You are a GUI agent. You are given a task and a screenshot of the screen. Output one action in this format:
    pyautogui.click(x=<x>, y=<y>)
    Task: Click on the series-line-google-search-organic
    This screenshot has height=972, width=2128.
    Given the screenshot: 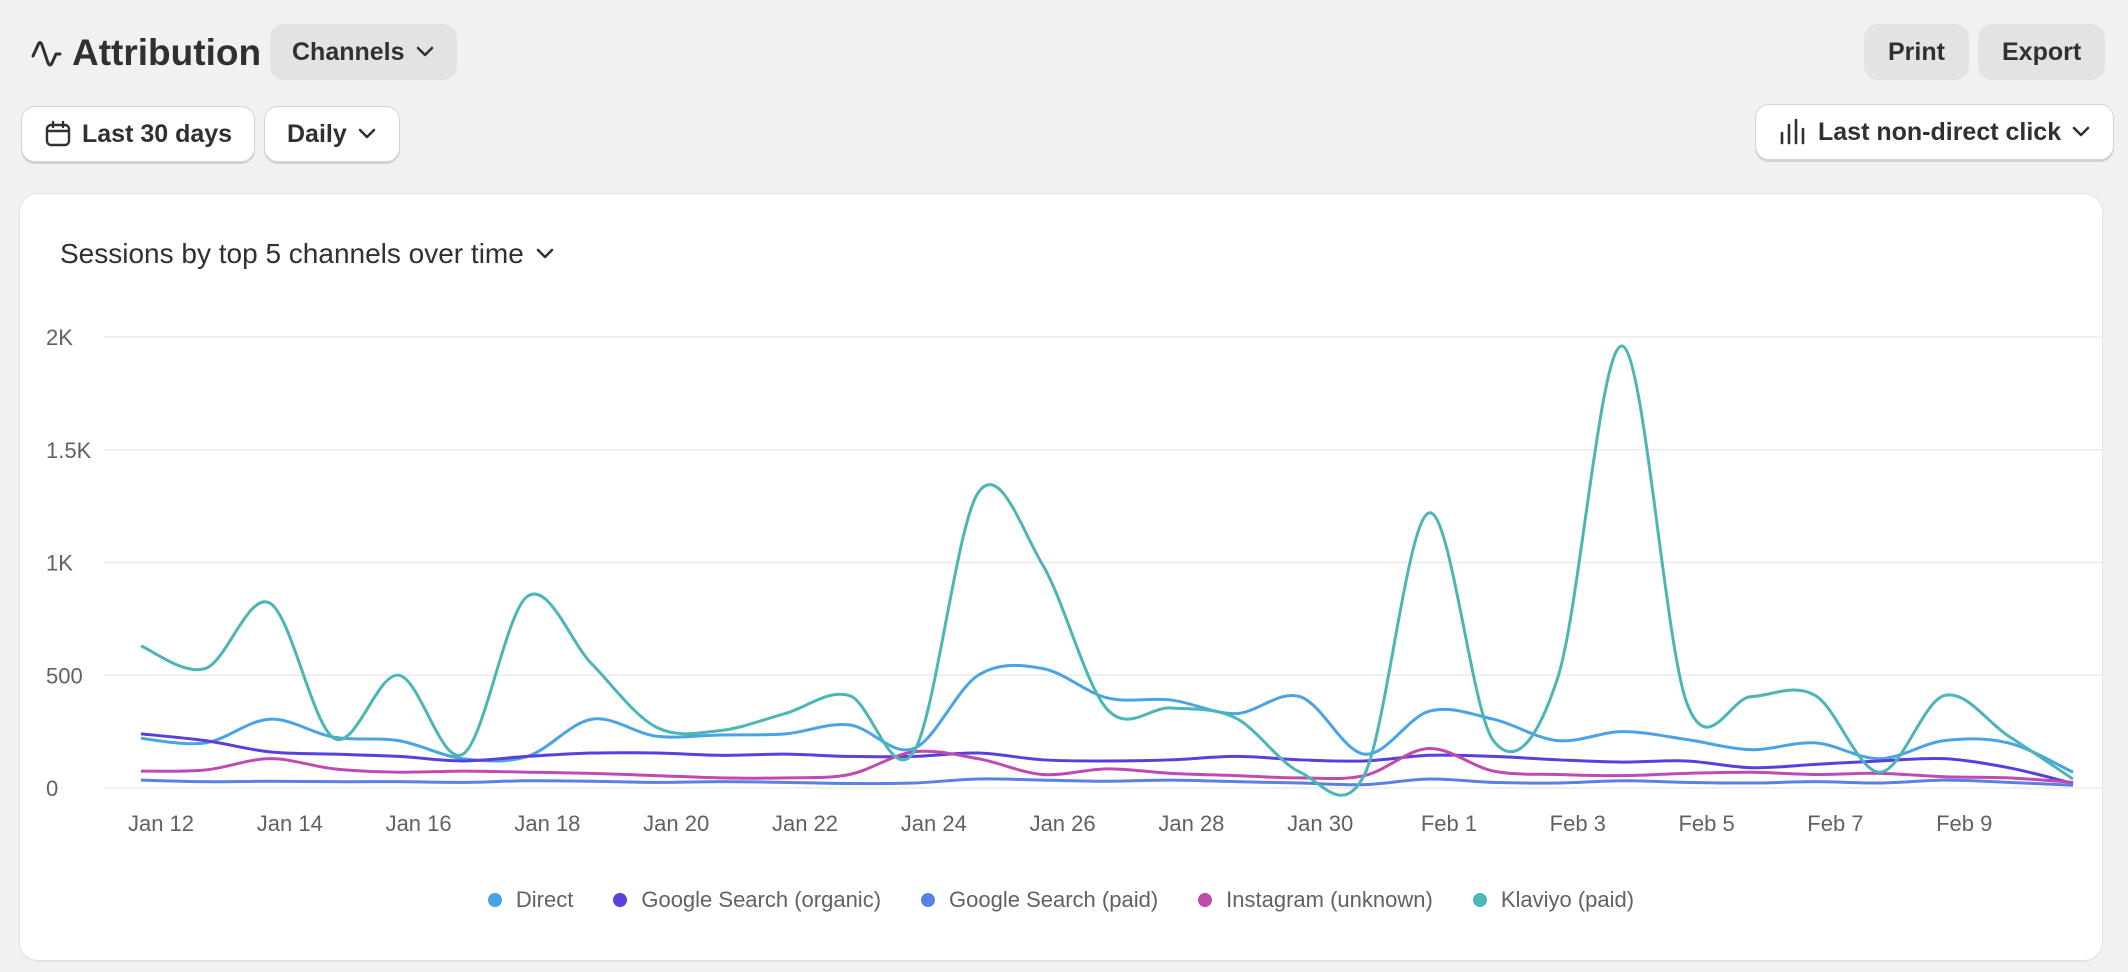 What is the action you would take?
    pyautogui.click(x=1107, y=758)
    